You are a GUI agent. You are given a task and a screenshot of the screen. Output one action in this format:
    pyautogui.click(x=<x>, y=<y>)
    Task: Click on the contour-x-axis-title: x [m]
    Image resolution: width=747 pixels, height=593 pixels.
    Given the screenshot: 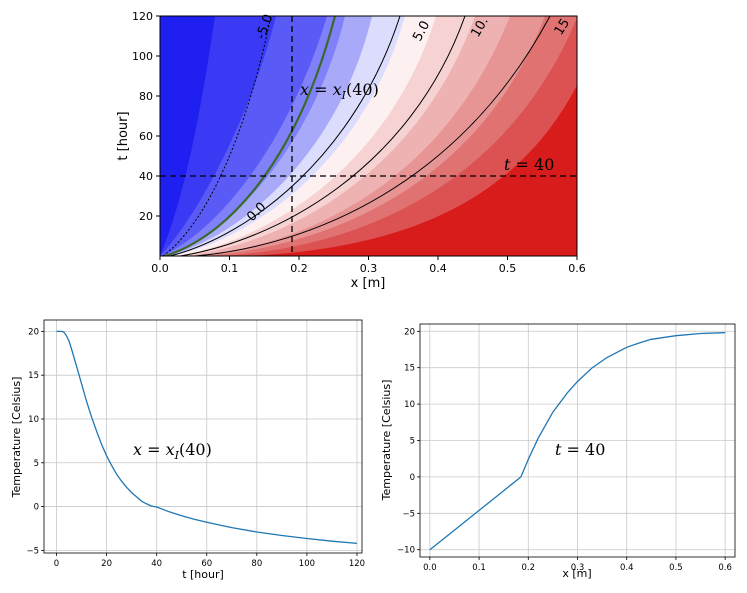 What is the action you would take?
    pyautogui.click(x=368, y=283)
    